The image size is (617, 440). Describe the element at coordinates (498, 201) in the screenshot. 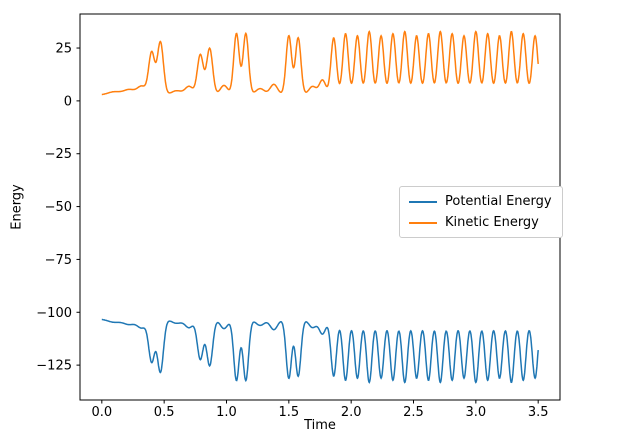

I see `legend-label-potential: Potential Energy` at that location.